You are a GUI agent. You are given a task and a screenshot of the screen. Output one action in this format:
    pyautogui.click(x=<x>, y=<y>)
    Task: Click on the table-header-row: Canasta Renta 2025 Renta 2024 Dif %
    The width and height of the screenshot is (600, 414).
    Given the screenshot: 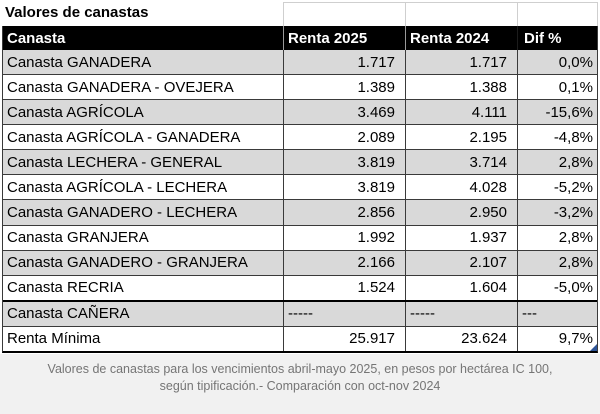 What is the action you would take?
    pyautogui.click(x=300, y=38)
    